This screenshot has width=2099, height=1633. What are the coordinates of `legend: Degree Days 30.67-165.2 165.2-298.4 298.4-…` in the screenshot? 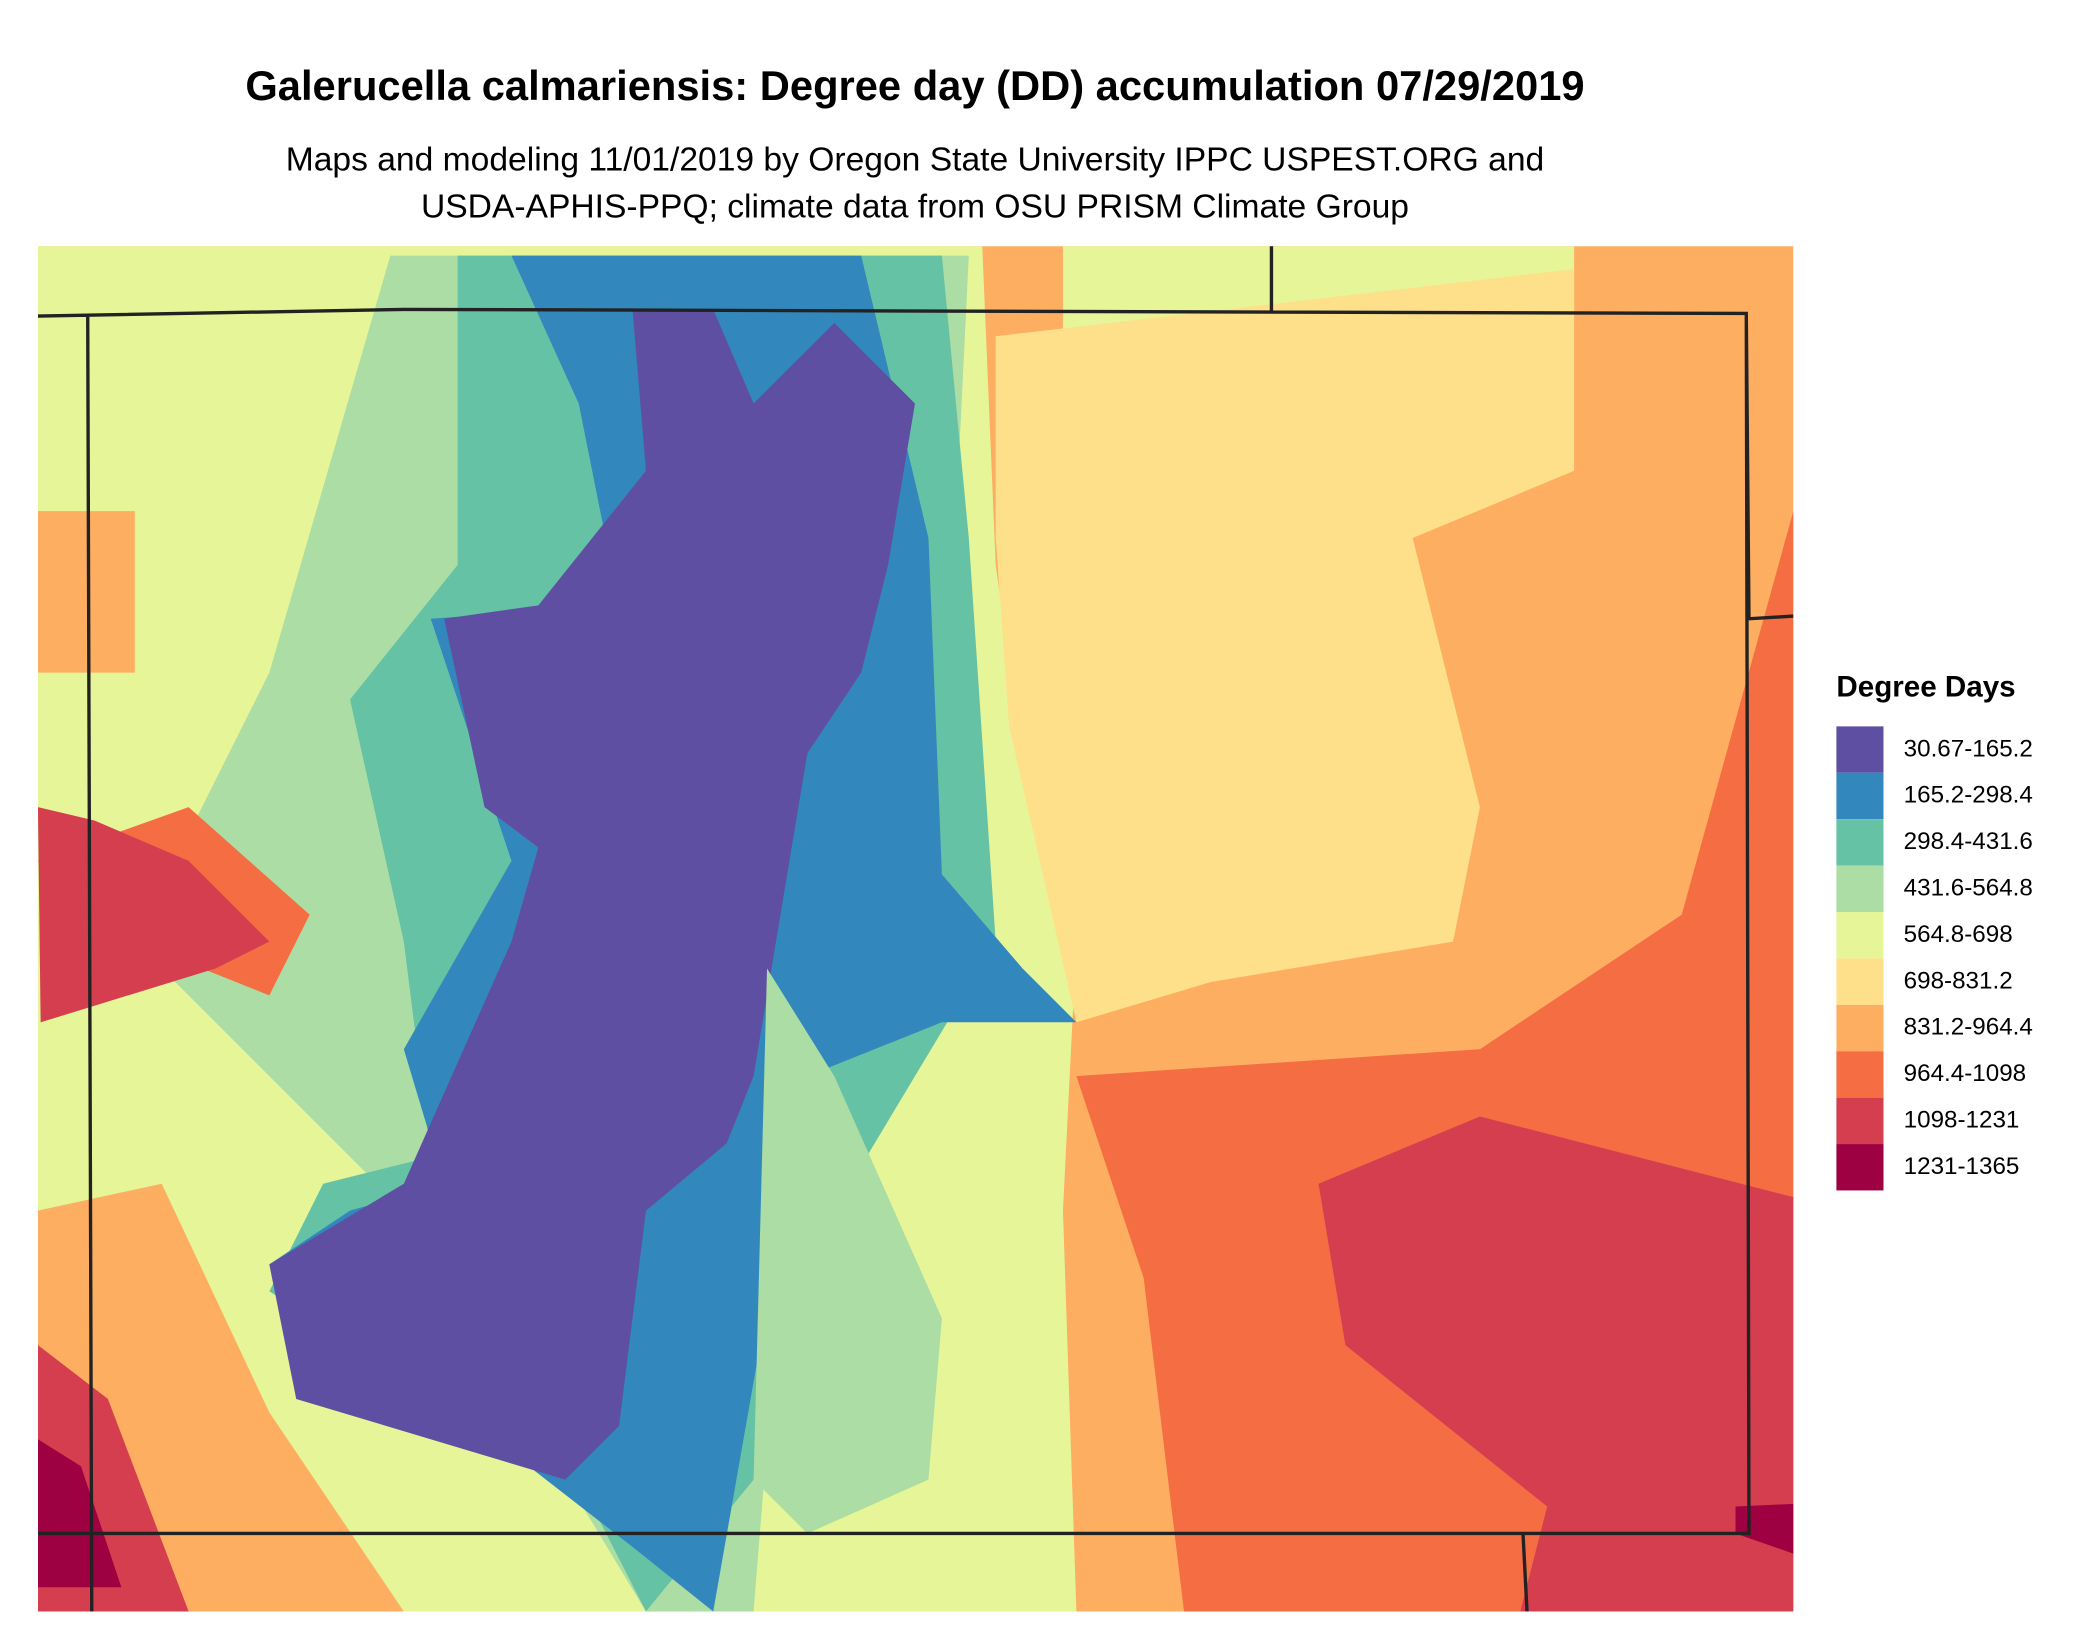 It's located at (1934, 931).